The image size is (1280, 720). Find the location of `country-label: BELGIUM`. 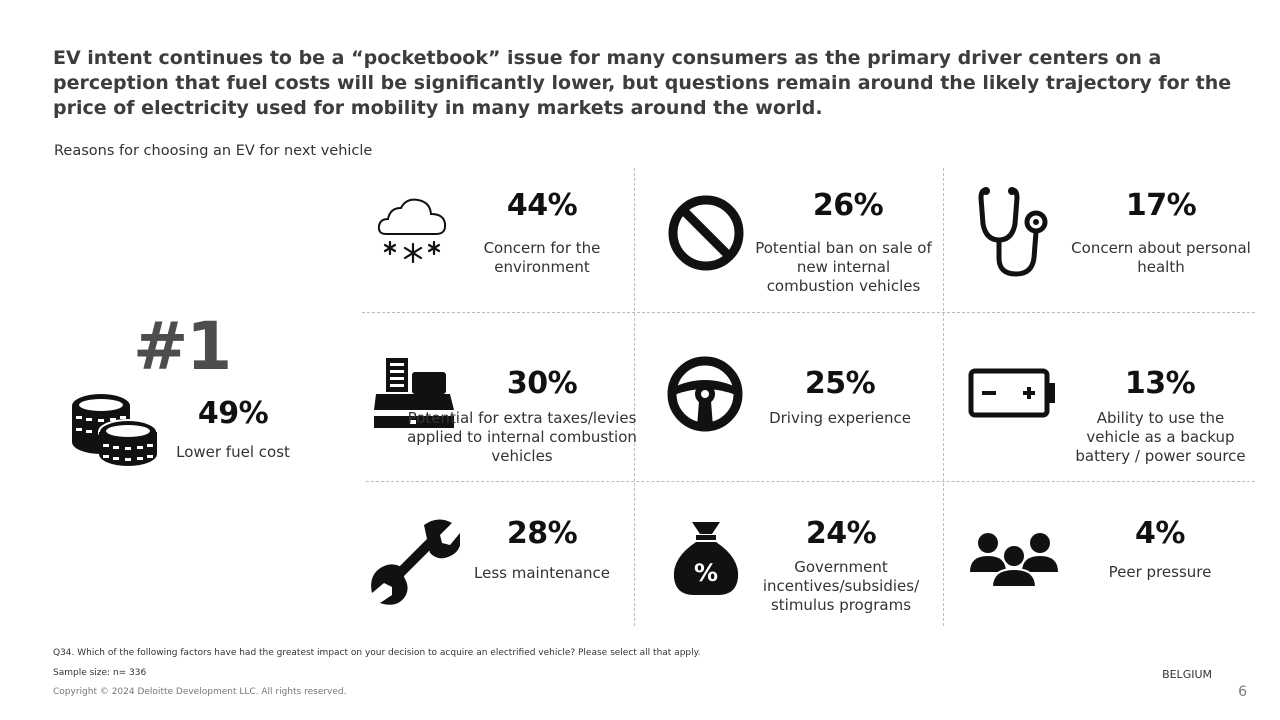

country-label: BELGIUM is located at coordinates (1187, 674).